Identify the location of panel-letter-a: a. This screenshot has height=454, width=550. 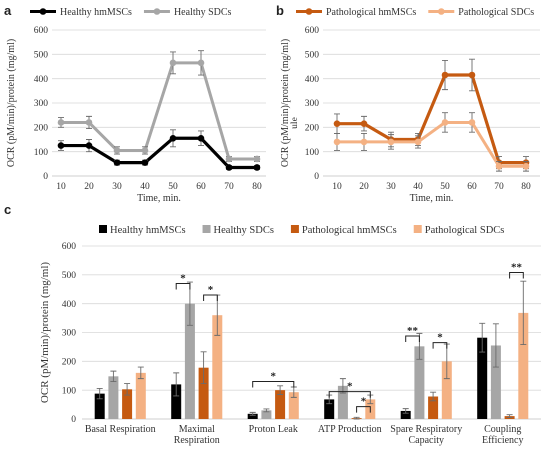
(8, 10).